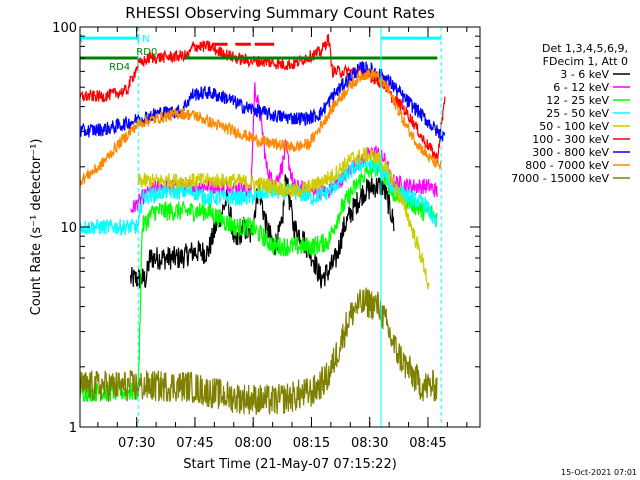 This screenshot has height=480, width=640. Describe the element at coordinates (577, 113) in the screenshot. I see `legend-label: 25 - 50 keV` at that location.